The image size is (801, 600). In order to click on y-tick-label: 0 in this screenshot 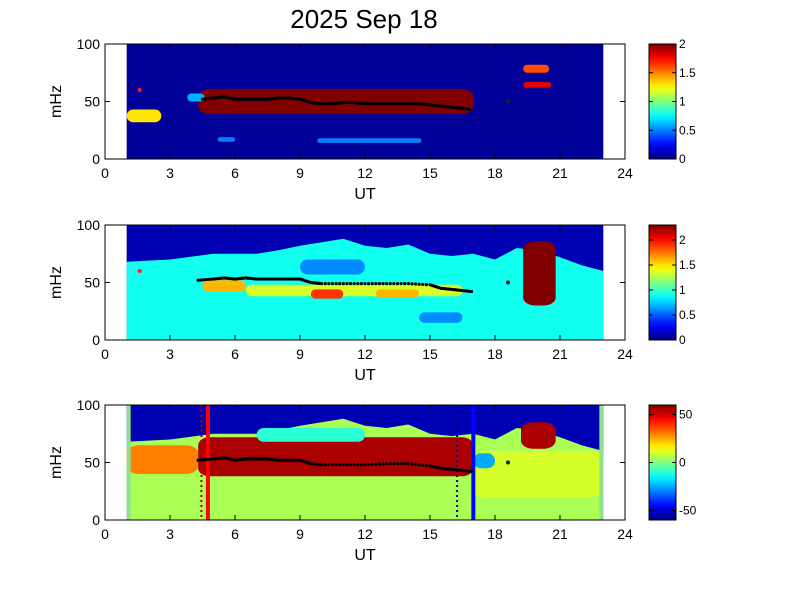, I will do `click(96, 159)`.